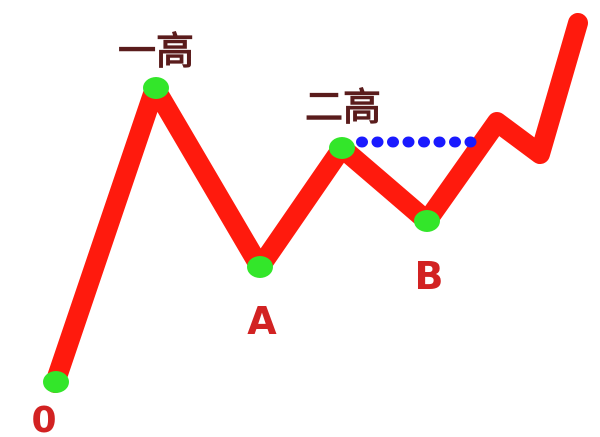 Image resolution: width=600 pixels, height=437 pixels. Describe the element at coordinates (416, 142) in the screenshot. I see `neckline-dotted` at that location.